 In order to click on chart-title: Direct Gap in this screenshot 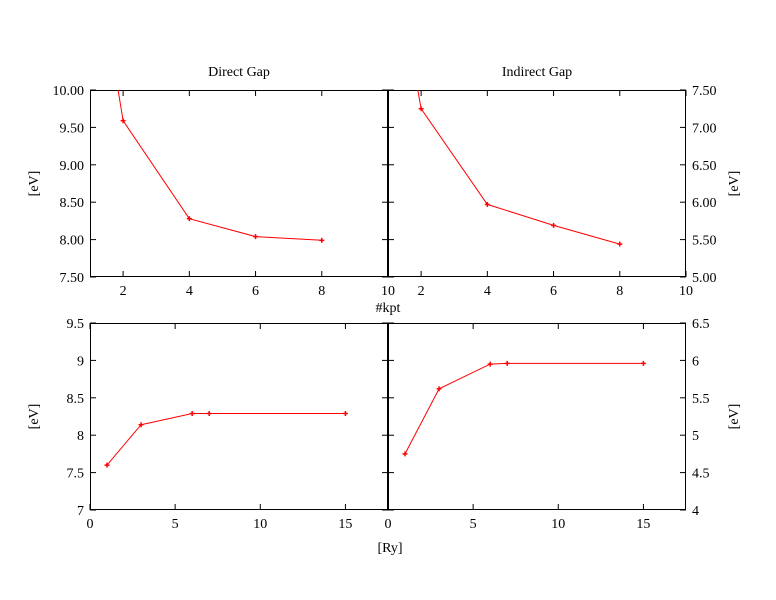, I will do `click(239, 72)`.